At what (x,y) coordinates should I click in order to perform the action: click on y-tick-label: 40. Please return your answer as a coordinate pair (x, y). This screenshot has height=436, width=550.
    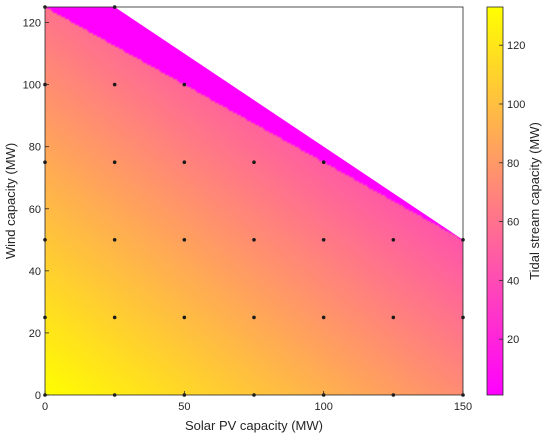
    Looking at the image, I should click on (35, 272).